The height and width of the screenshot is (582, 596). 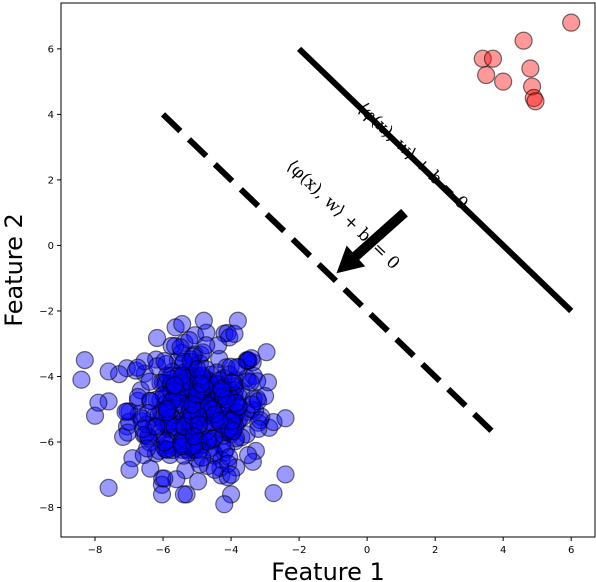 I want to click on x-tick-label: −2, so click(x=299, y=550).